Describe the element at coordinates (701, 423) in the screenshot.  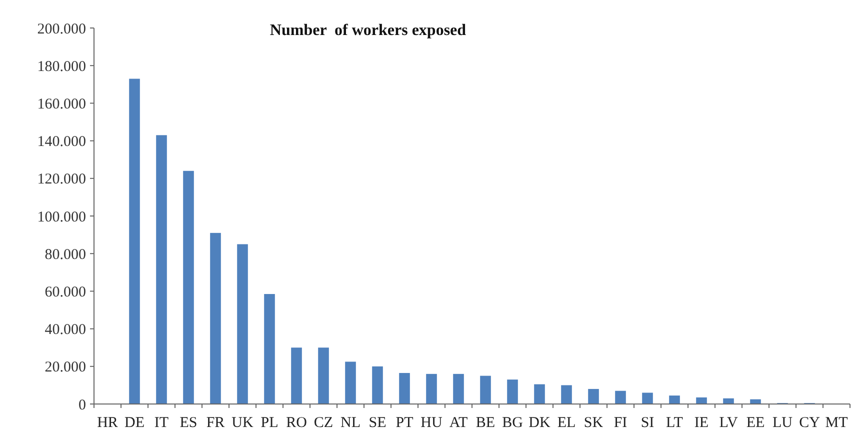
I see `x-tick-label: IE` at that location.